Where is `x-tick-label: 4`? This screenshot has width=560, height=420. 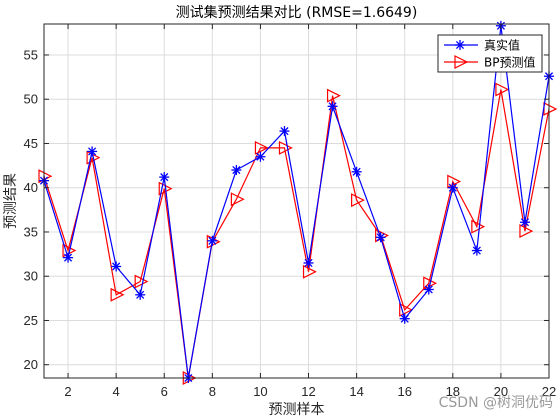
x-tick-label: 4 is located at coordinates (116, 391).